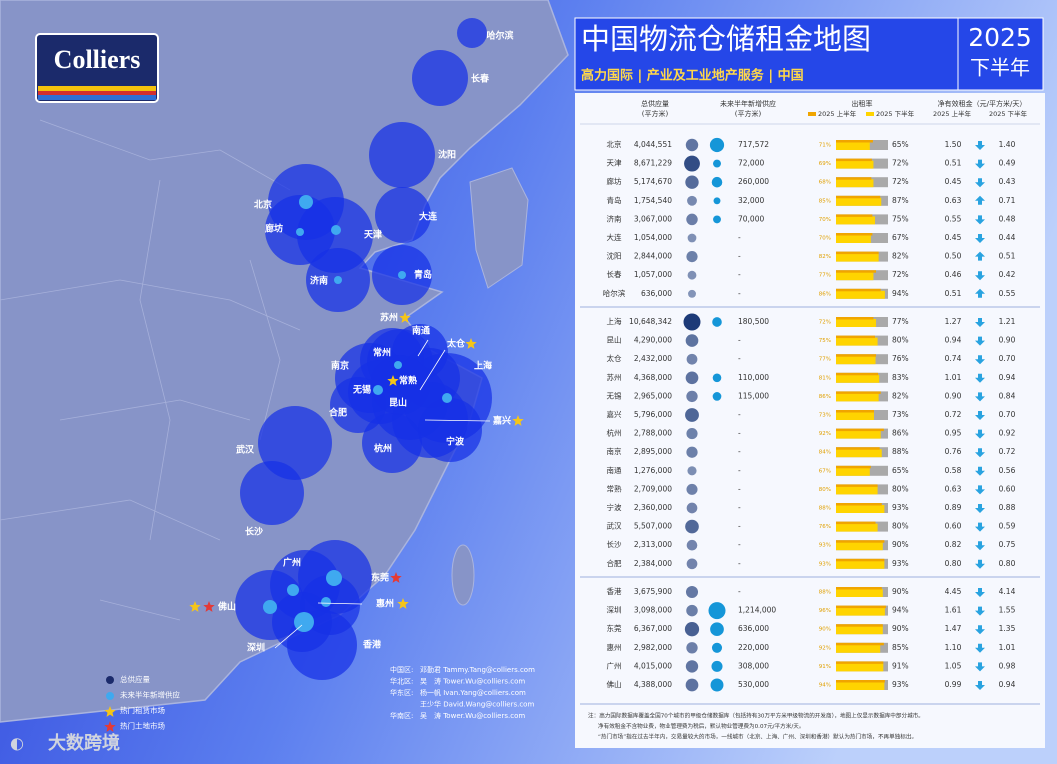 This screenshot has width=1057, height=764. What do you see at coordinates (401, 681) in the screenshot?
I see `contact-region: 华北区:` at bounding box center [401, 681].